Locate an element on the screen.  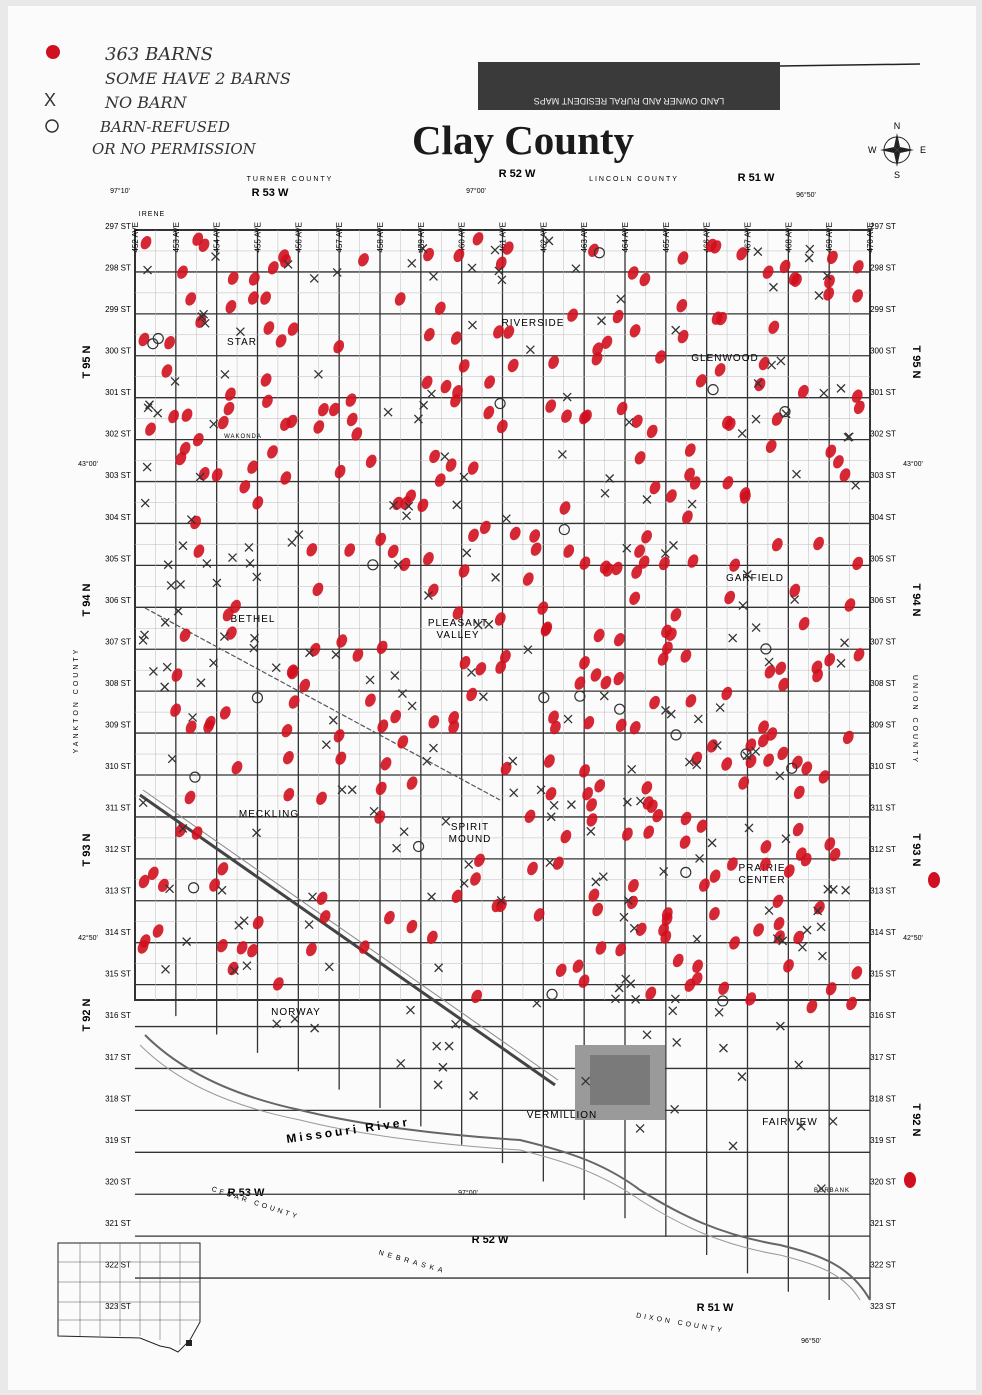
street-label: 323 ST is located at coordinates (118, 1306).